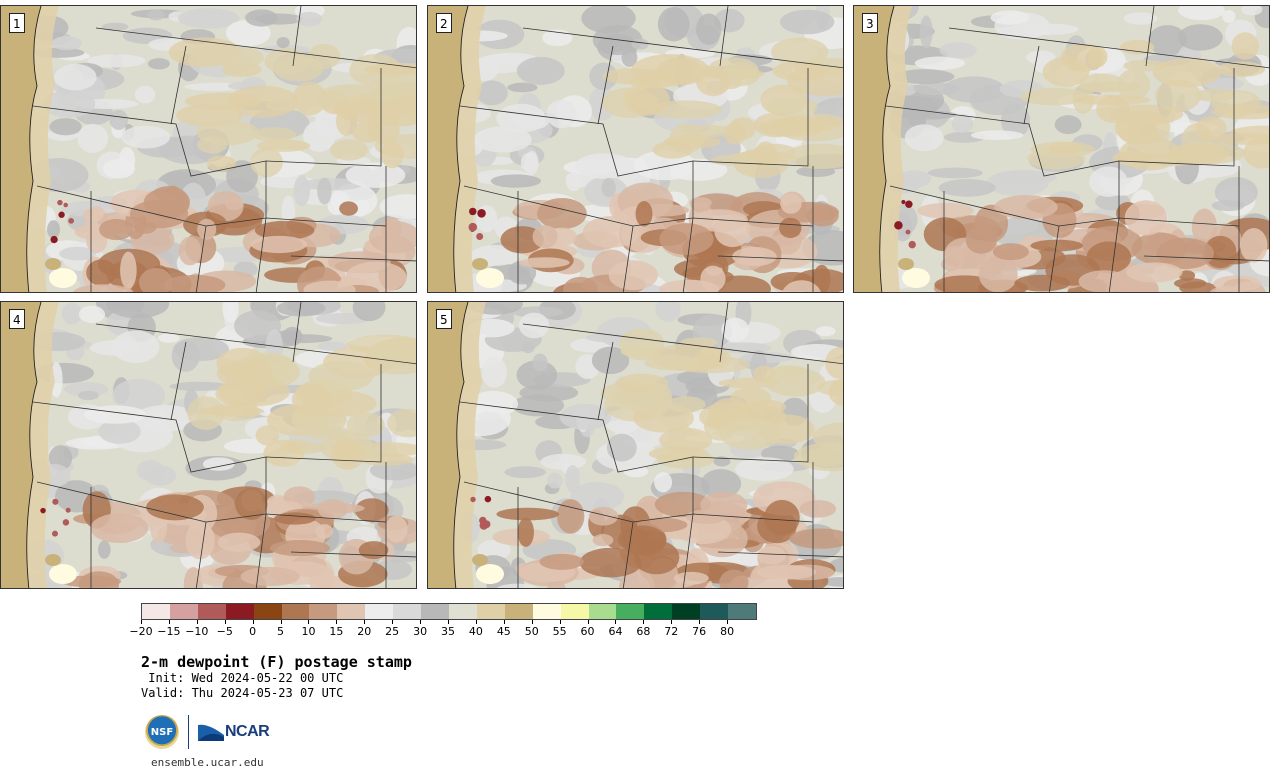 The width and height of the screenshot is (1280, 773). I want to click on colorbar-tick-label: 20, so click(364, 631).